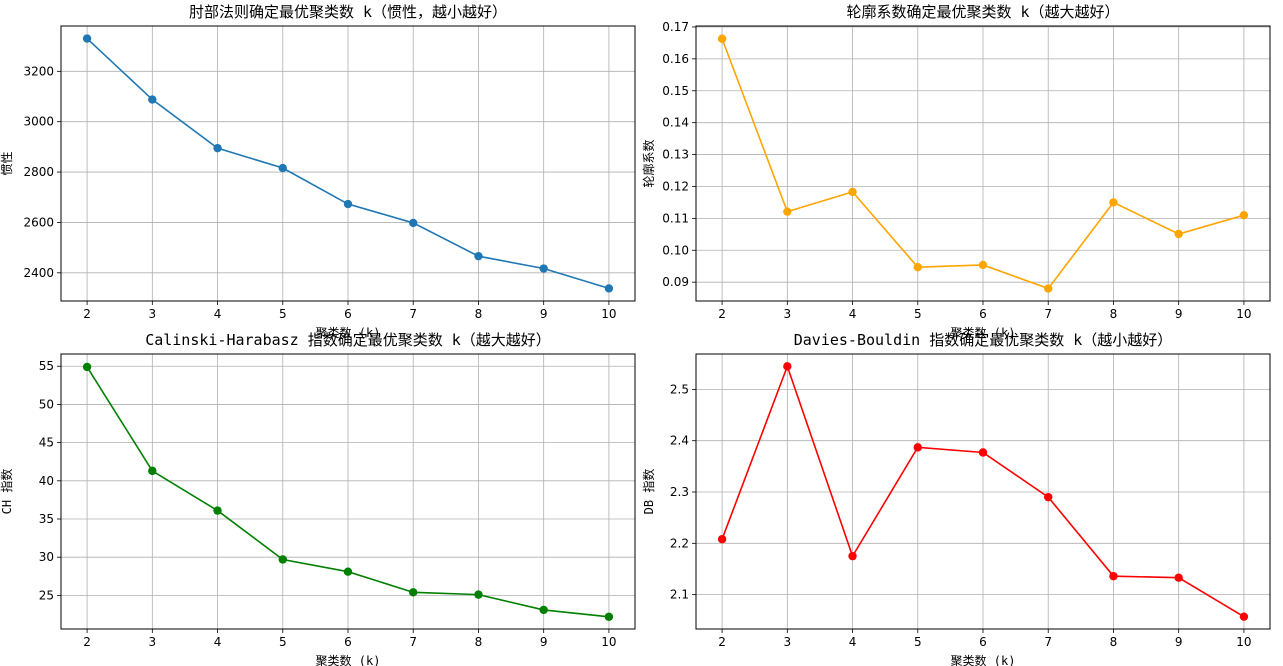 Image resolution: width=1283 pixels, height=666 pixels. What do you see at coordinates (46, 557) in the screenshot?
I see `y-tick-label: 30` at bounding box center [46, 557].